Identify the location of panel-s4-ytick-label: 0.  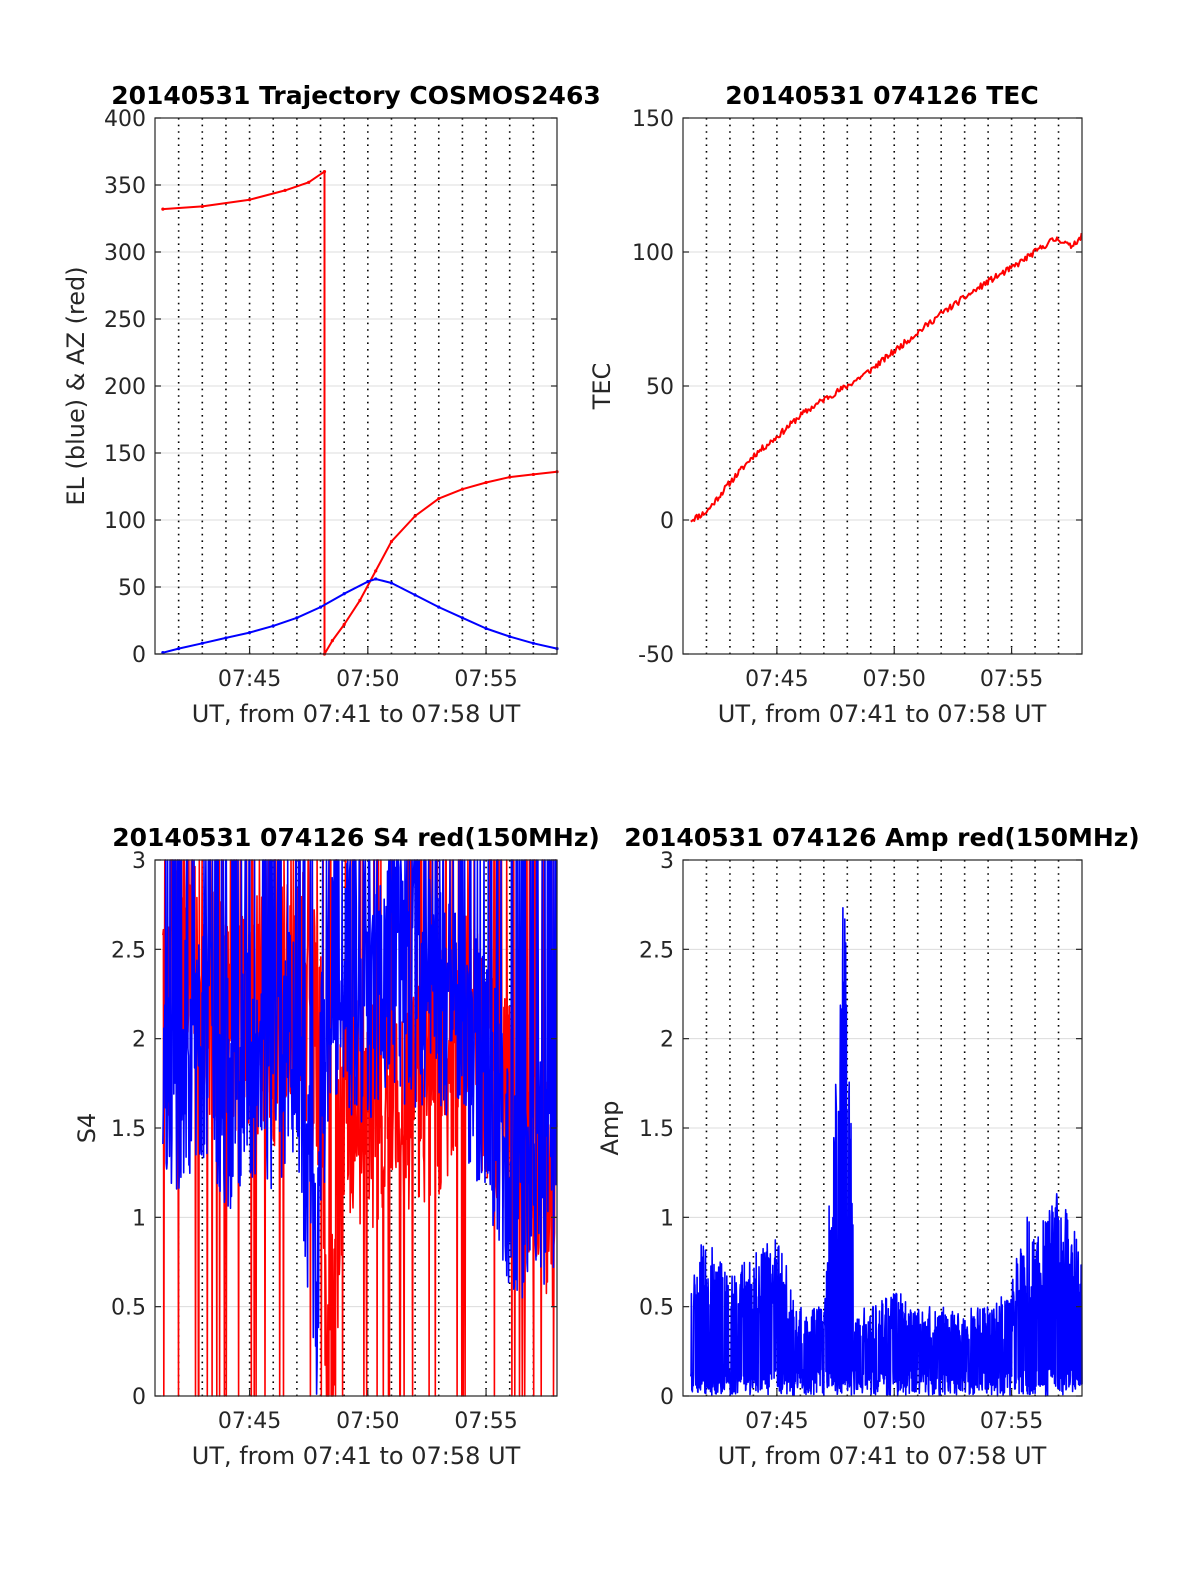
(139, 1397).